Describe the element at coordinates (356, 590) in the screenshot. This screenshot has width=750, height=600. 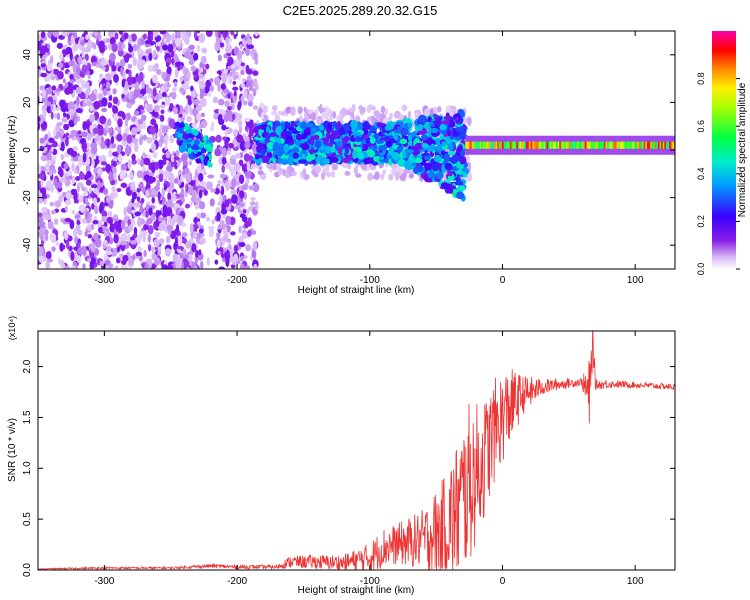
I see `snr-x-label: Height of straight line (km)` at that location.